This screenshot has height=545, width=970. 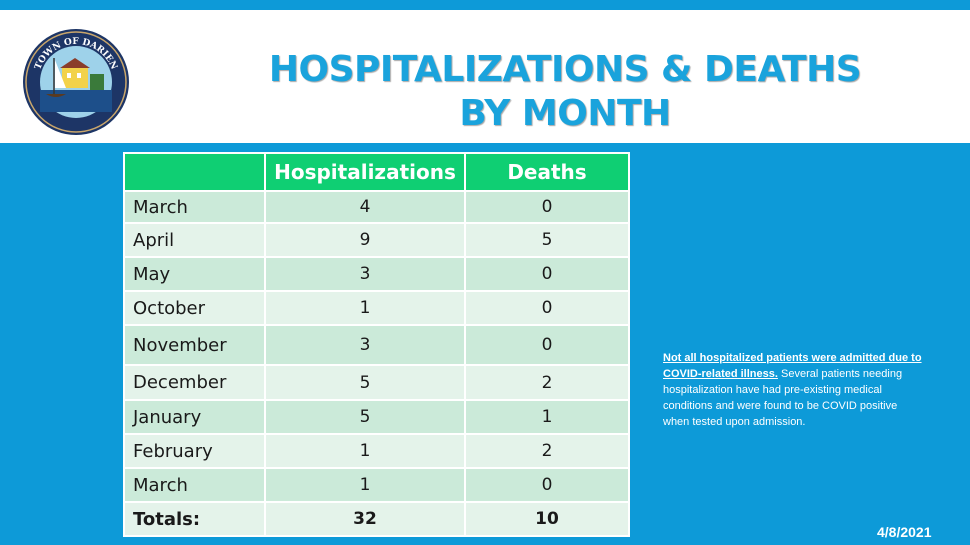 I want to click on town-seal-logo: TOWN OF DARIEN, so click(x=76, y=82).